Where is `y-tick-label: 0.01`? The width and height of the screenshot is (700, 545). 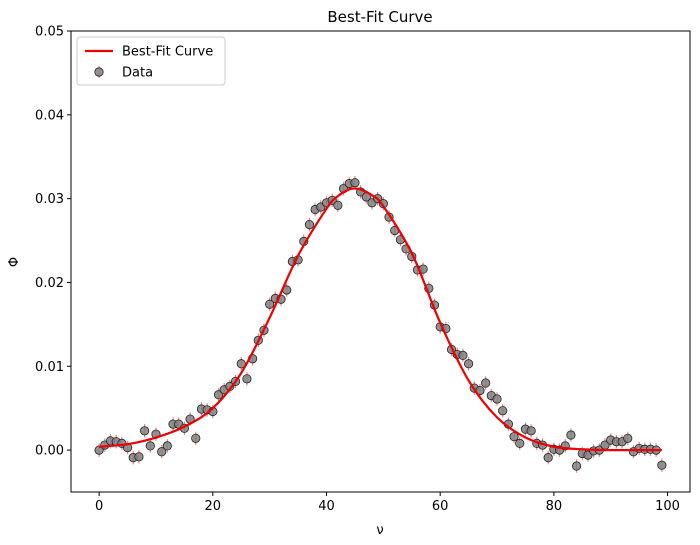 y-tick-label: 0.01 is located at coordinates (49, 367).